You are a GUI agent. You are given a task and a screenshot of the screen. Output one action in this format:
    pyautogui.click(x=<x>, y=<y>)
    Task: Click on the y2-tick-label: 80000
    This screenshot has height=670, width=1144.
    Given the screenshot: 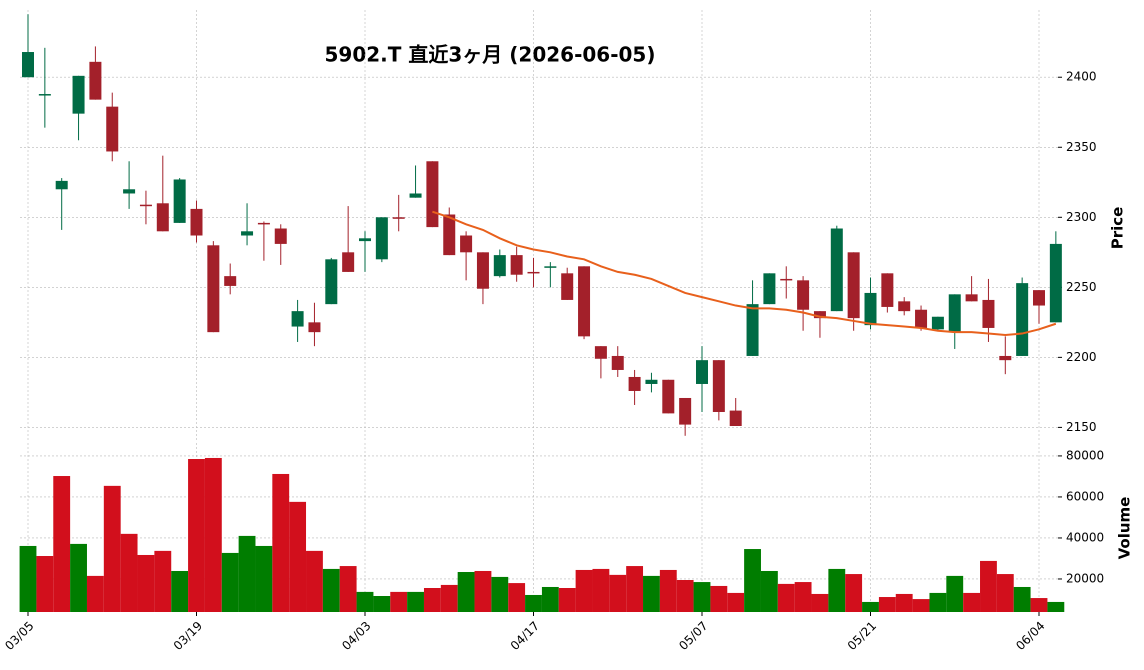 What is the action you would take?
    pyautogui.click(x=1085, y=455)
    